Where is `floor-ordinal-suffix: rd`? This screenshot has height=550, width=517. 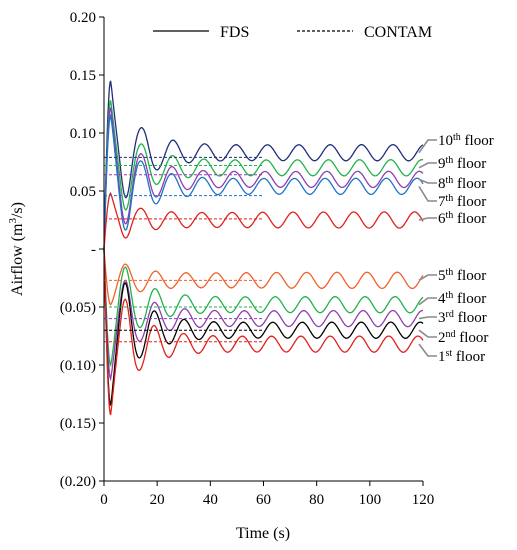
floor-ordinal-suffix: rd is located at coordinates (450, 314).